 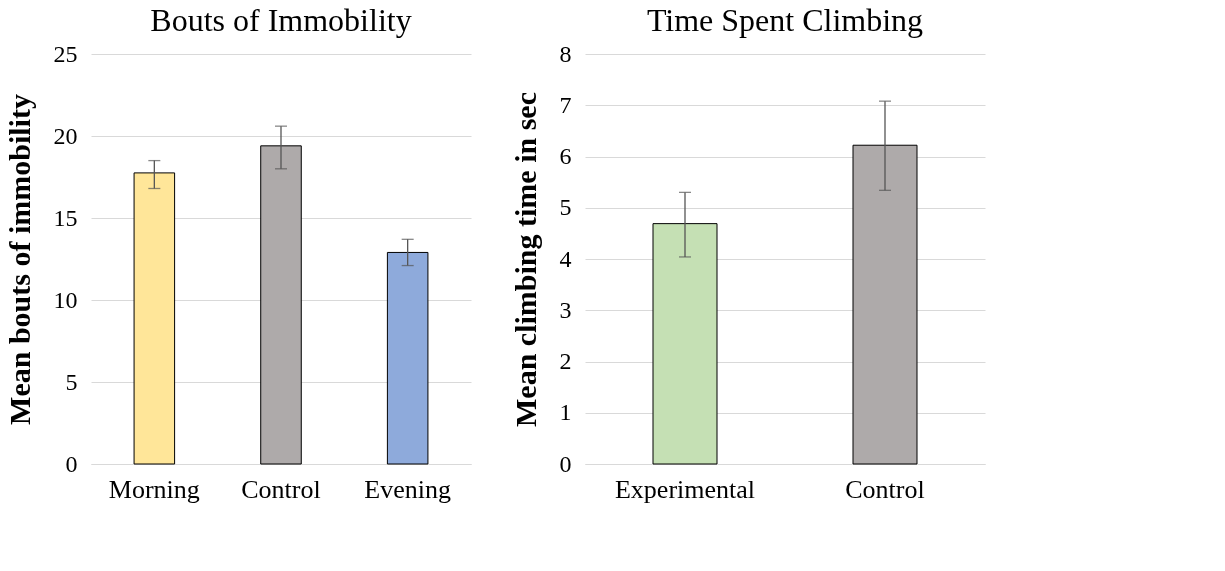 What do you see at coordinates (565, 104) in the screenshot?
I see `y-tick-label: 7` at bounding box center [565, 104].